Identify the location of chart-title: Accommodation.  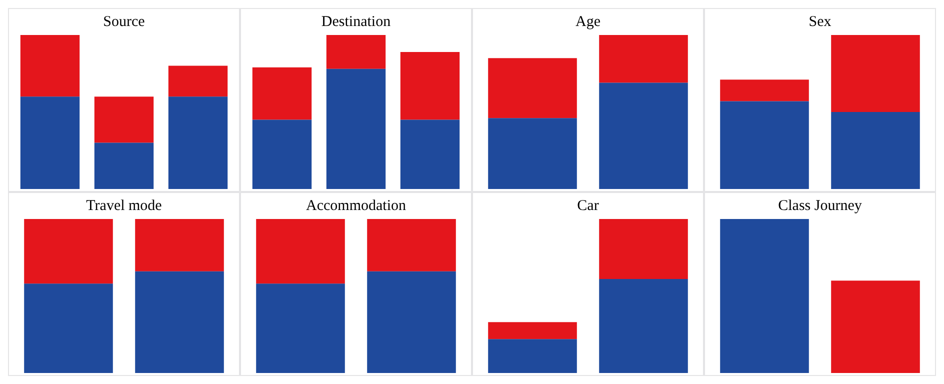
(356, 206).